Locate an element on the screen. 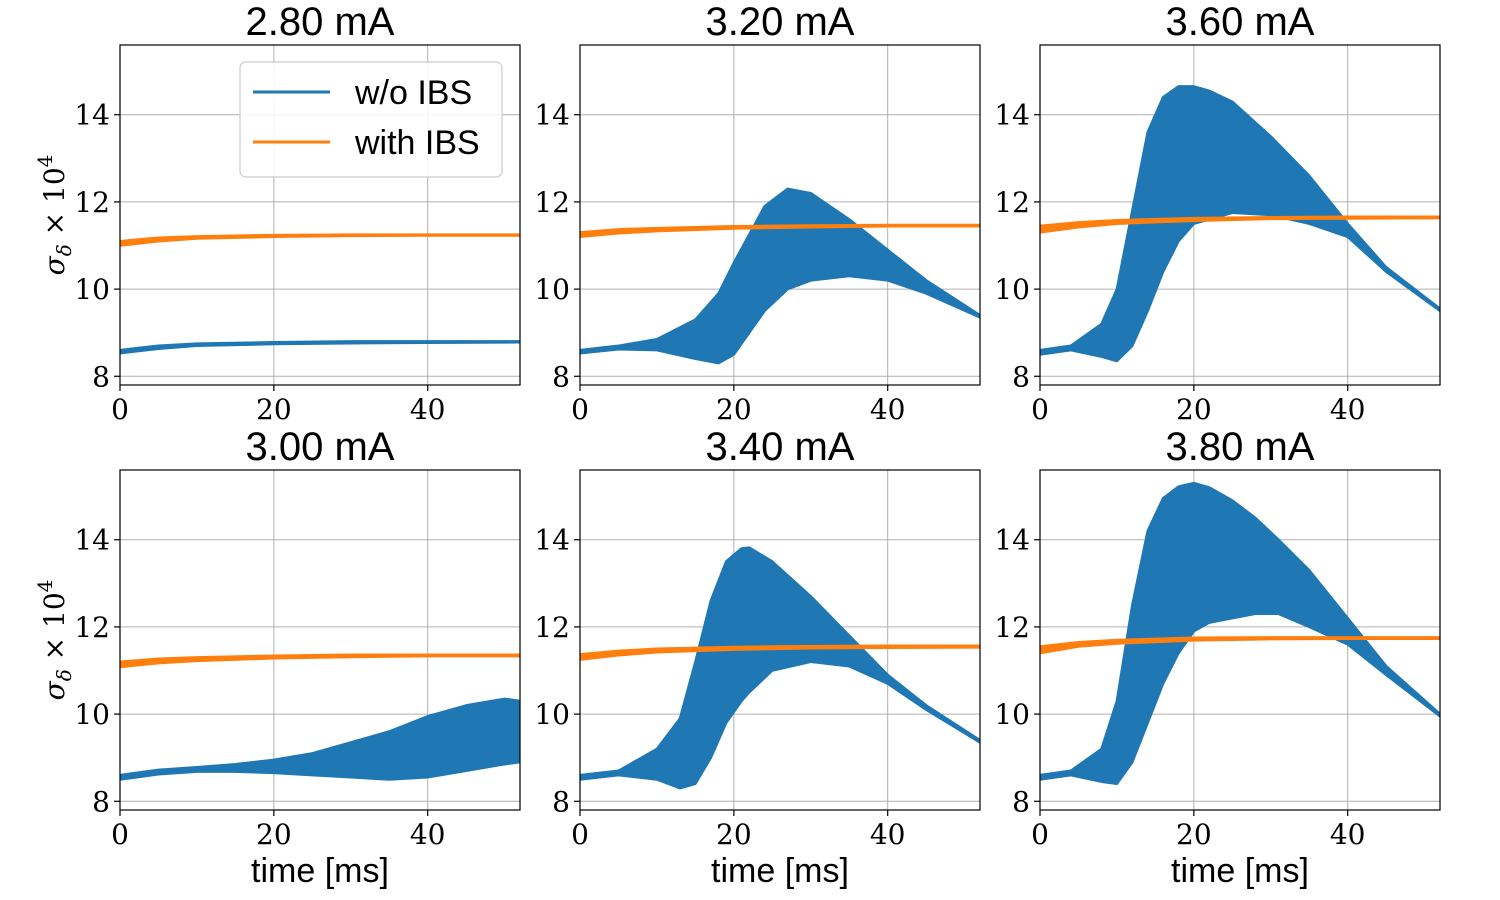 The width and height of the screenshot is (1500, 900). panel-title: 3.00 mA is located at coordinates (320, 447).